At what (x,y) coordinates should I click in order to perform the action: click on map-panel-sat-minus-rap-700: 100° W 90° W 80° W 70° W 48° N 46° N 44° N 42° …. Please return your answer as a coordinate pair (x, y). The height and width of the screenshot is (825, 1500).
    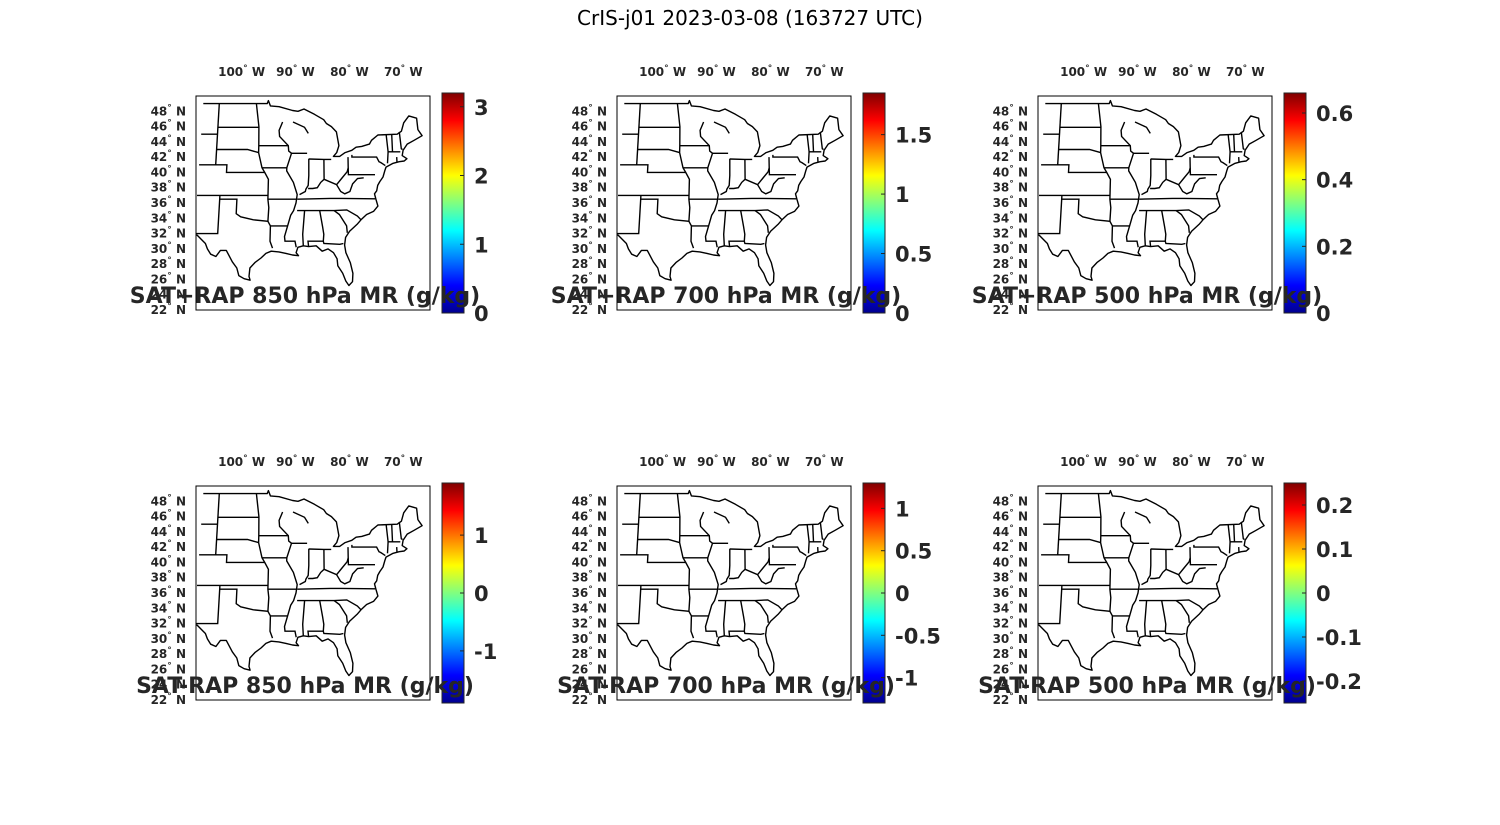
    Looking at the image, I should click on (741, 597).